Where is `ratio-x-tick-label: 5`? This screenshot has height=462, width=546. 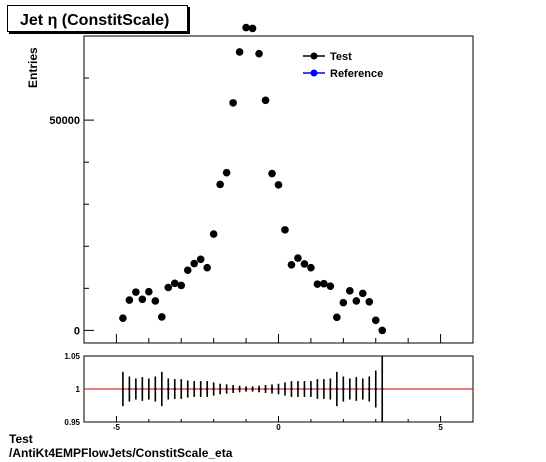
ratio-x-tick-label: 5 is located at coordinates (440, 427).